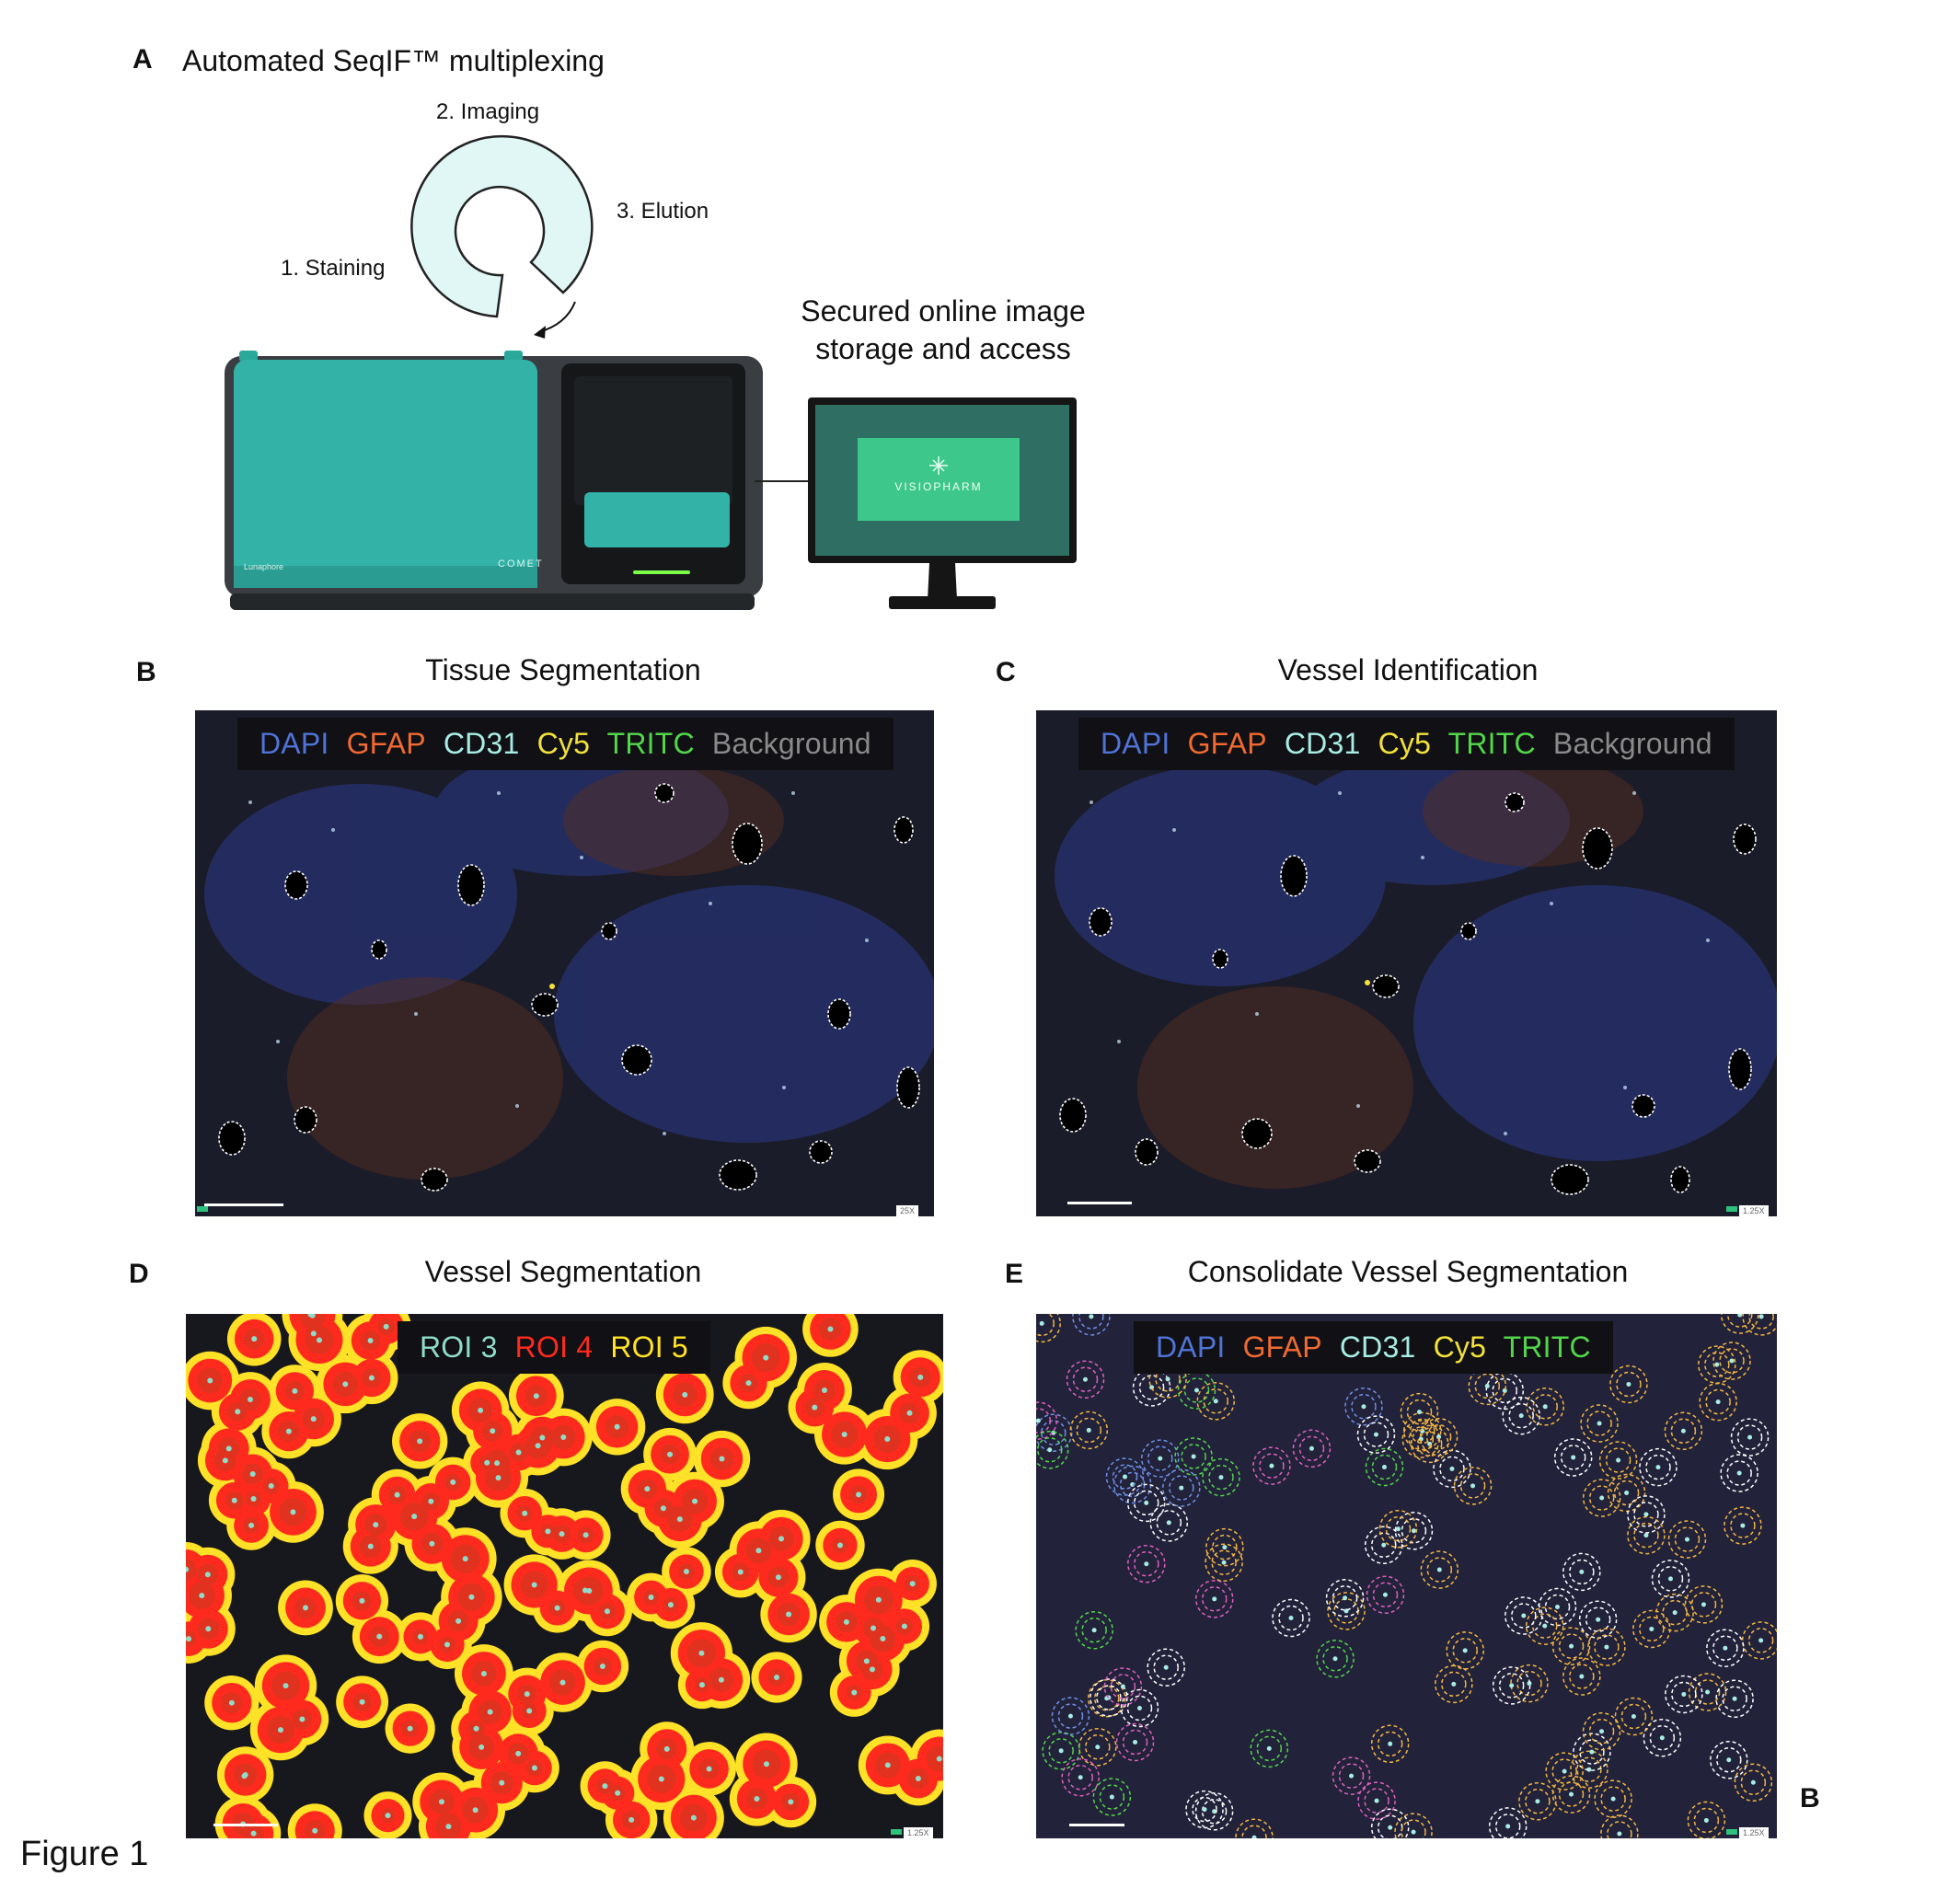 The image size is (1960, 1877). Describe the element at coordinates (554, 1347) in the screenshot. I see `panel-d-roi-legend: ROI 3 ROI 4 ROI 5` at that location.